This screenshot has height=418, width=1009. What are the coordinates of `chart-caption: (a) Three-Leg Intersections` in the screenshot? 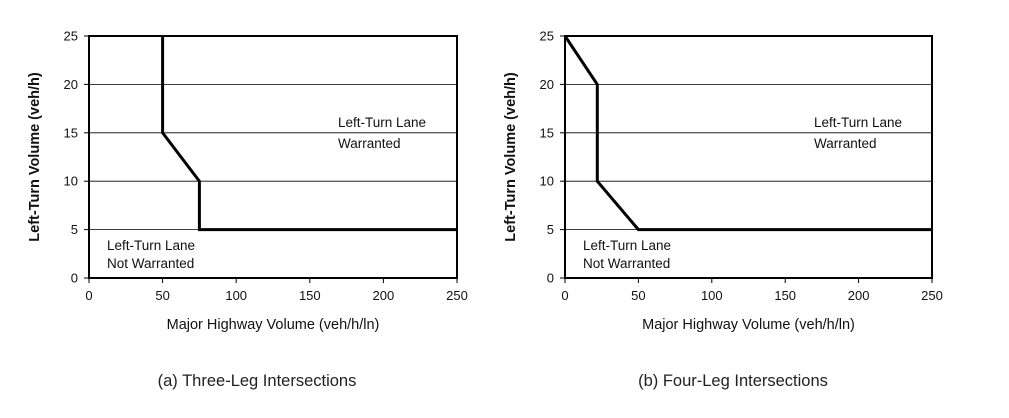 It's located at (257, 381).